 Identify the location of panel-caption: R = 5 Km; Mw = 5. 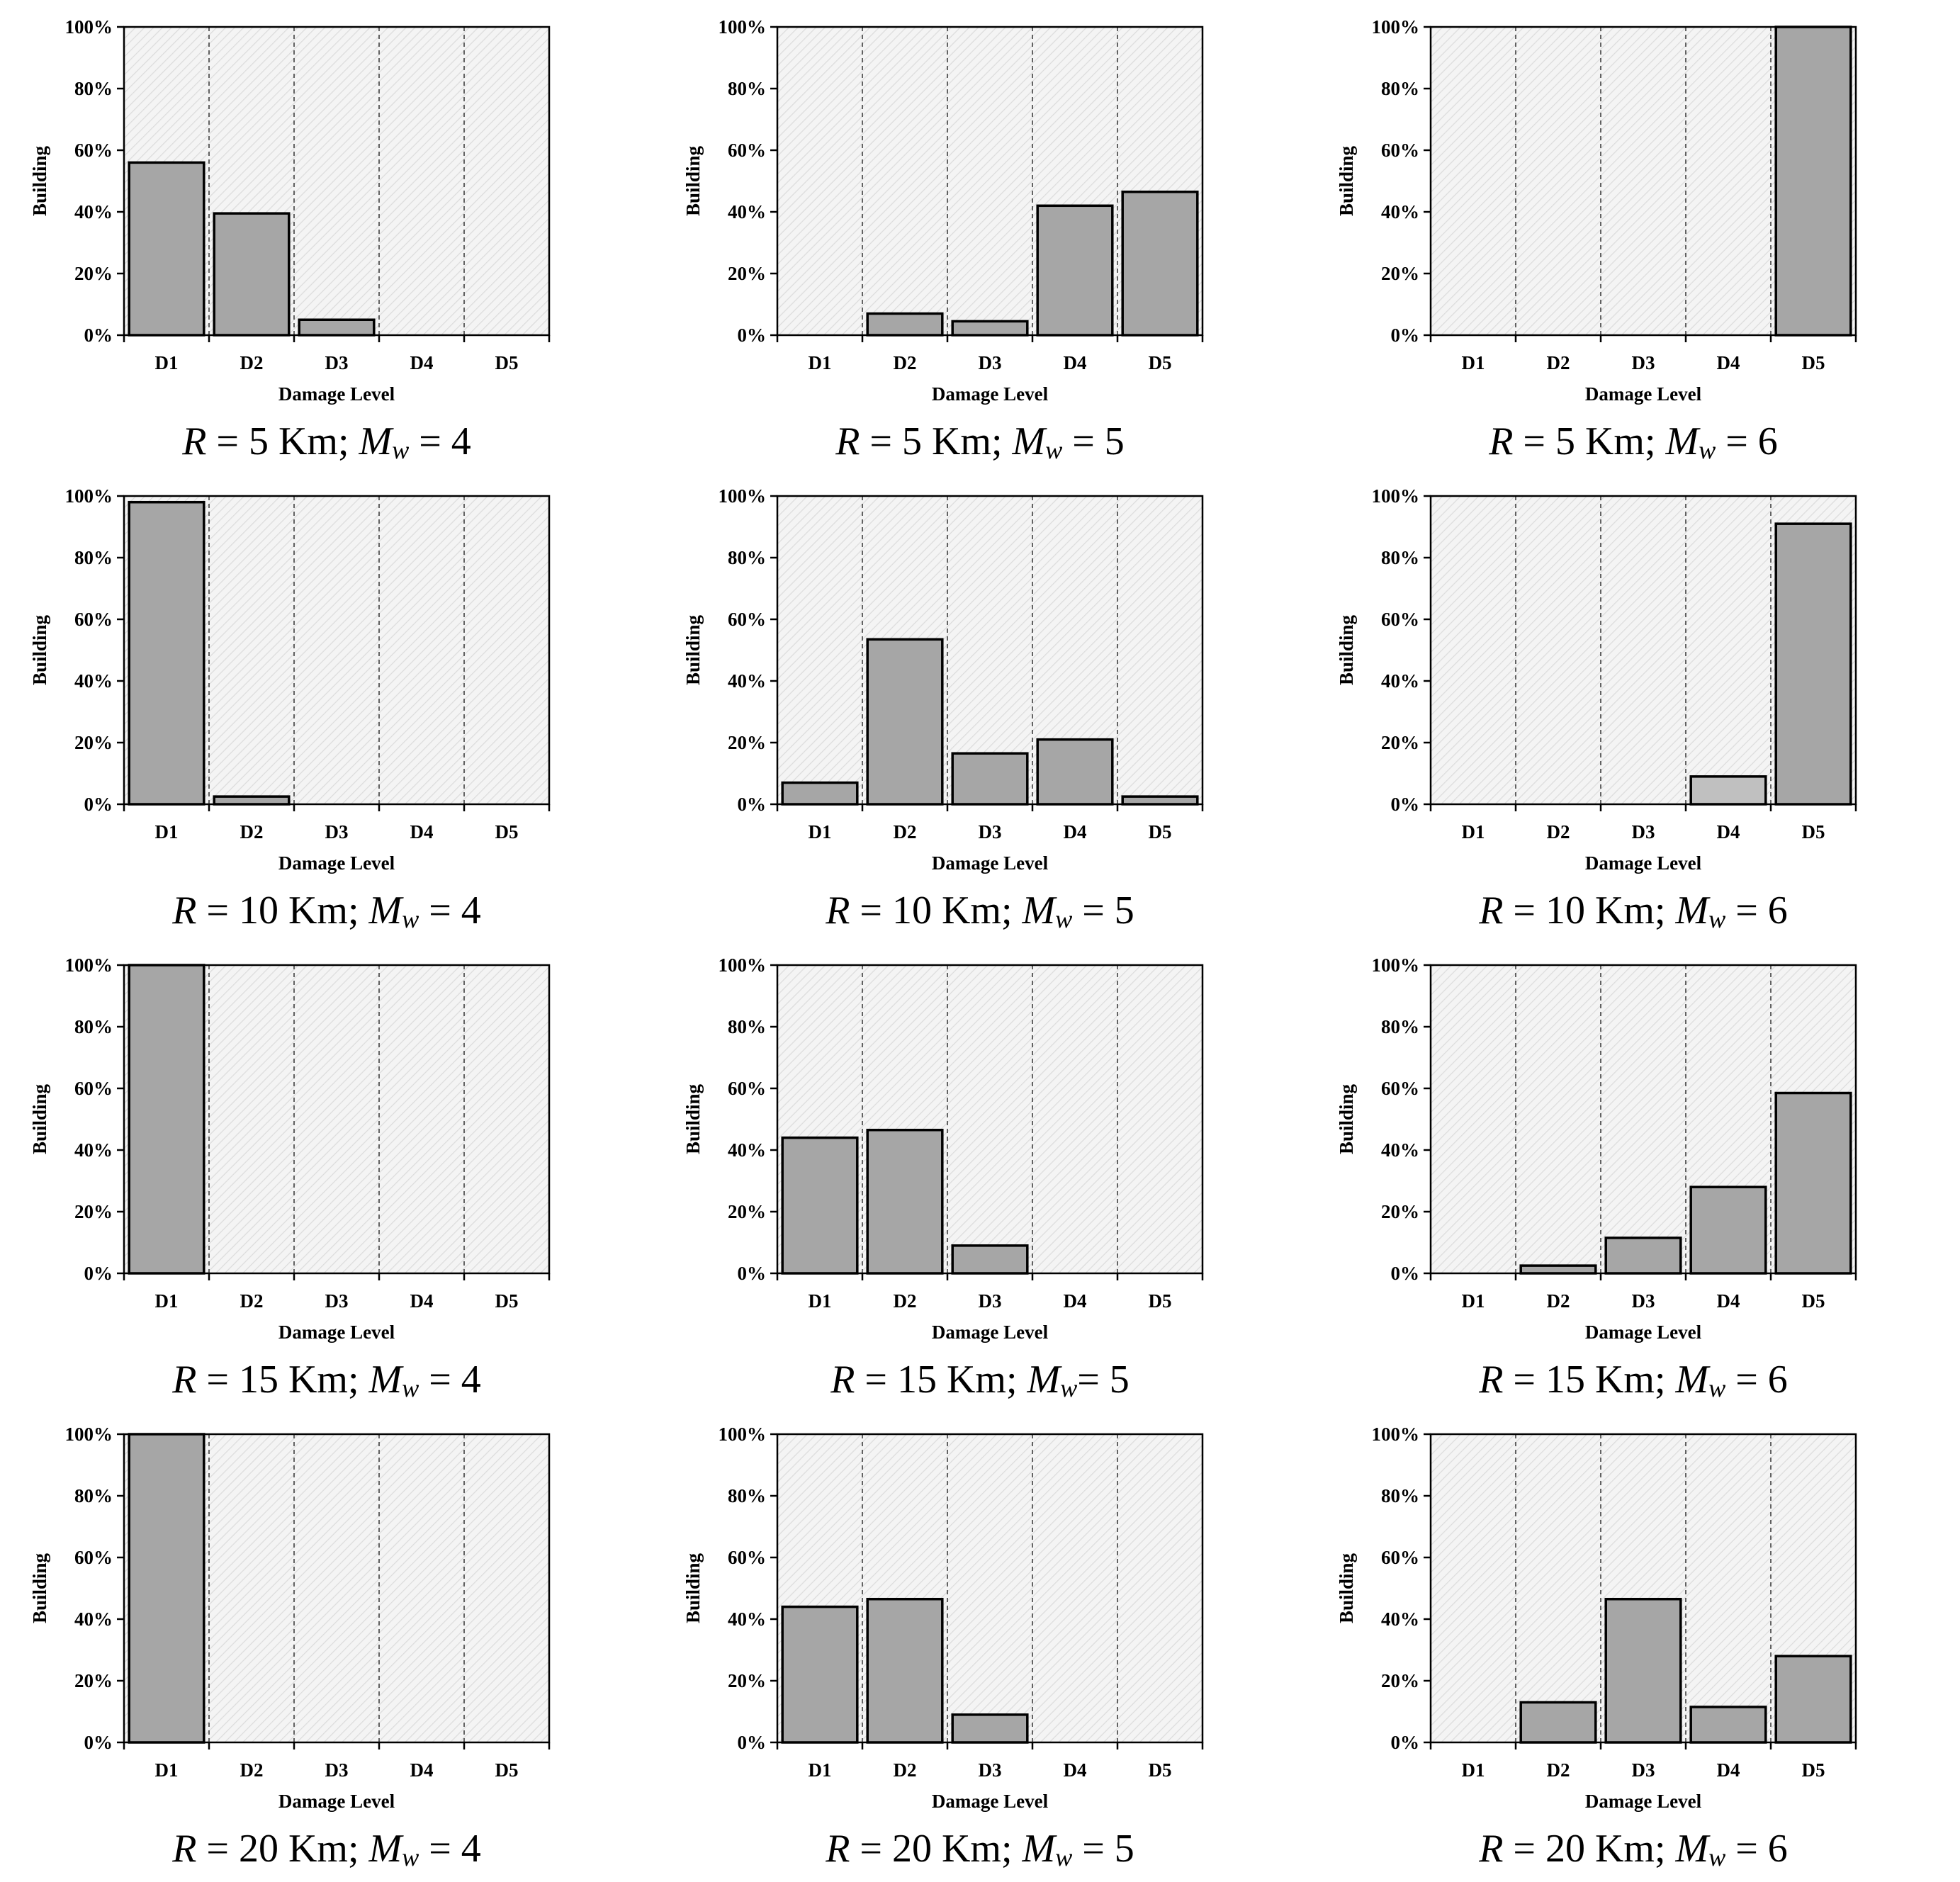
(980, 442).